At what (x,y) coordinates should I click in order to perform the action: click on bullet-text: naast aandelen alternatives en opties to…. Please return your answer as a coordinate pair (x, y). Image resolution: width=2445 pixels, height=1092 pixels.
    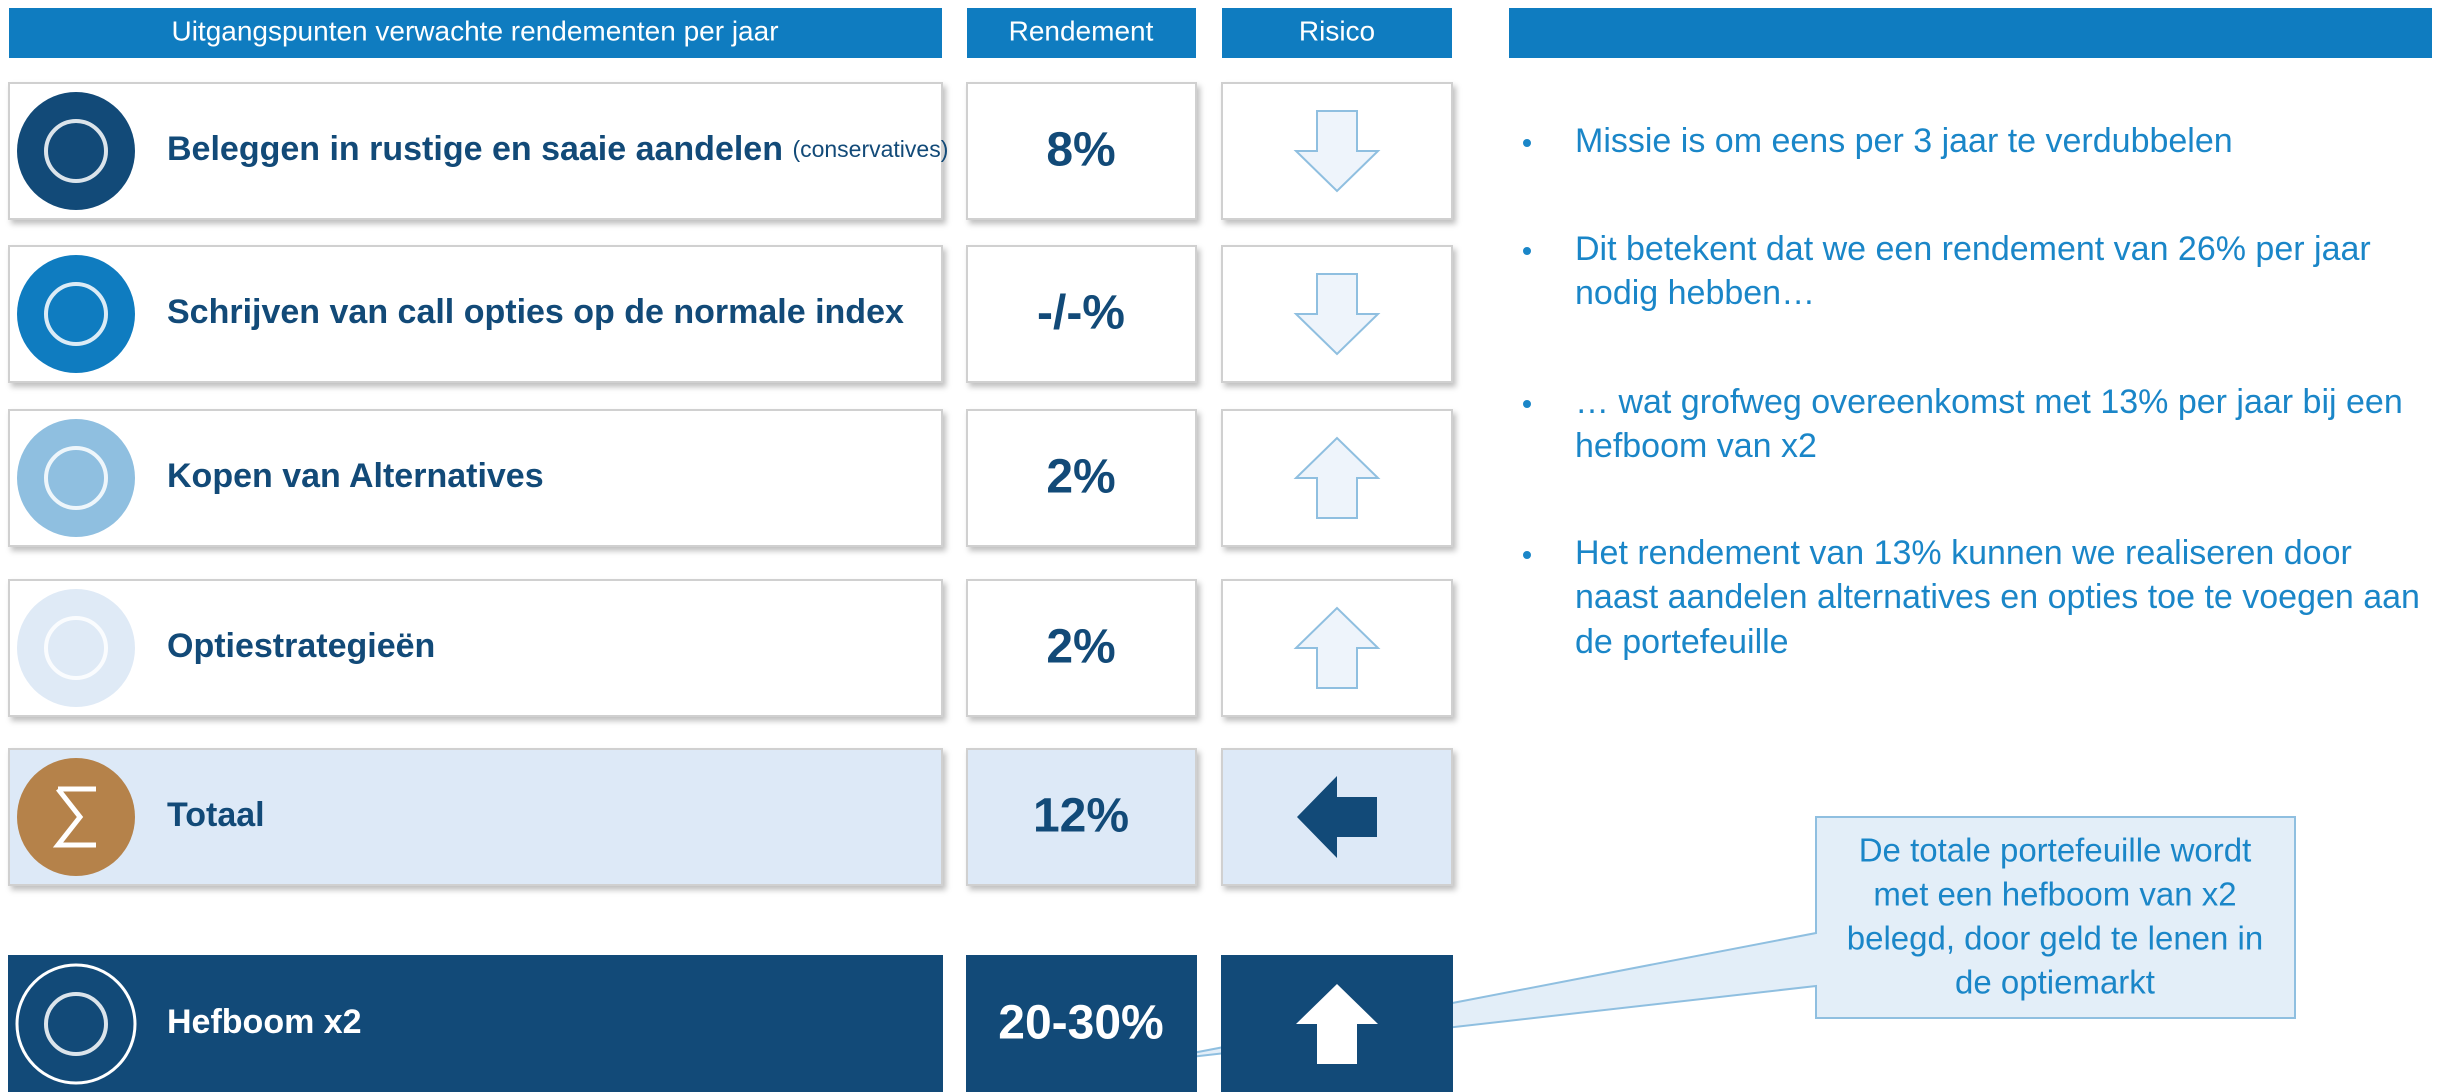
    Looking at the image, I should click on (1997, 597).